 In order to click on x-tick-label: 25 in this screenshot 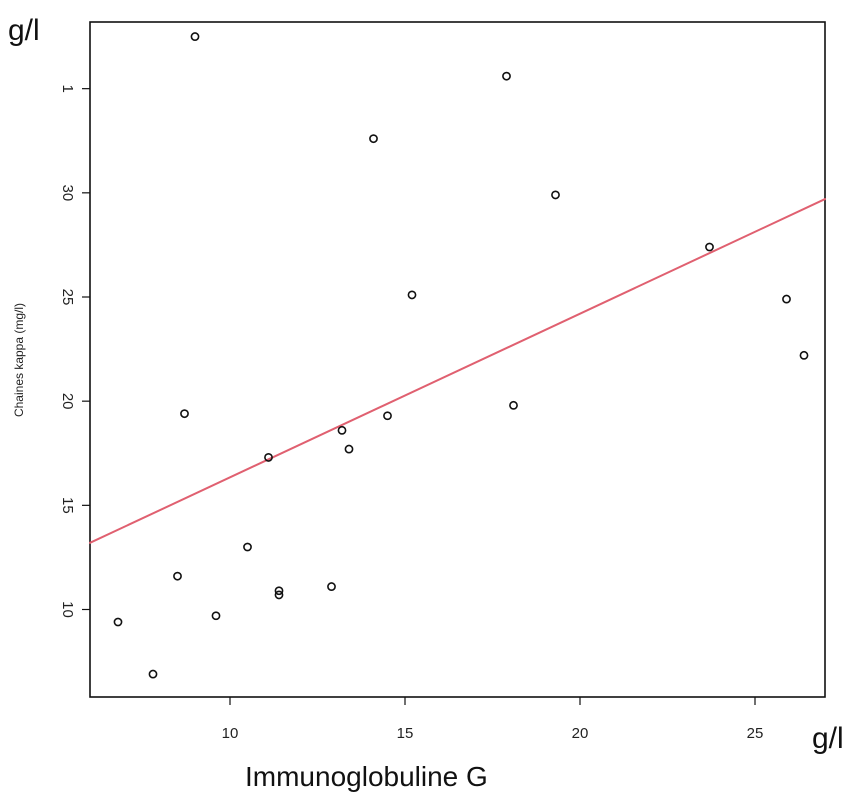, I will do `click(755, 733)`.